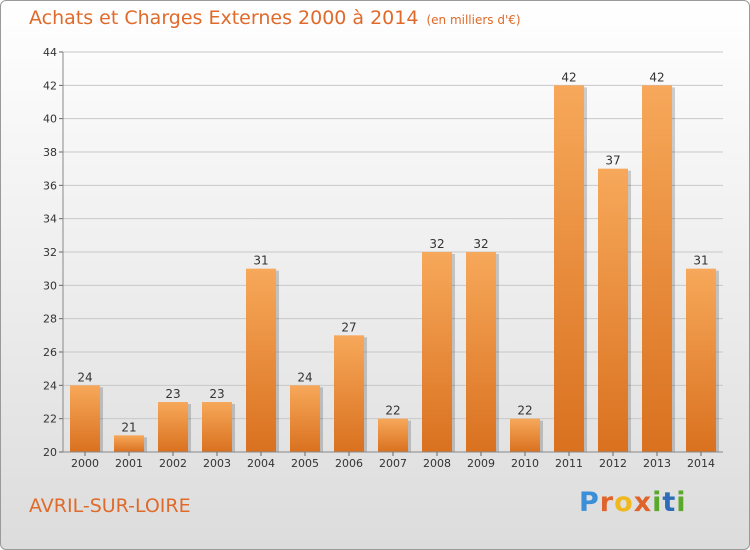 Image resolution: width=750 pixels, height=550 pixels. What do you see at coordinates (349, 463) in the screenshot?
I see `x-tick-label: 2006` at bounding box center [349, 463].